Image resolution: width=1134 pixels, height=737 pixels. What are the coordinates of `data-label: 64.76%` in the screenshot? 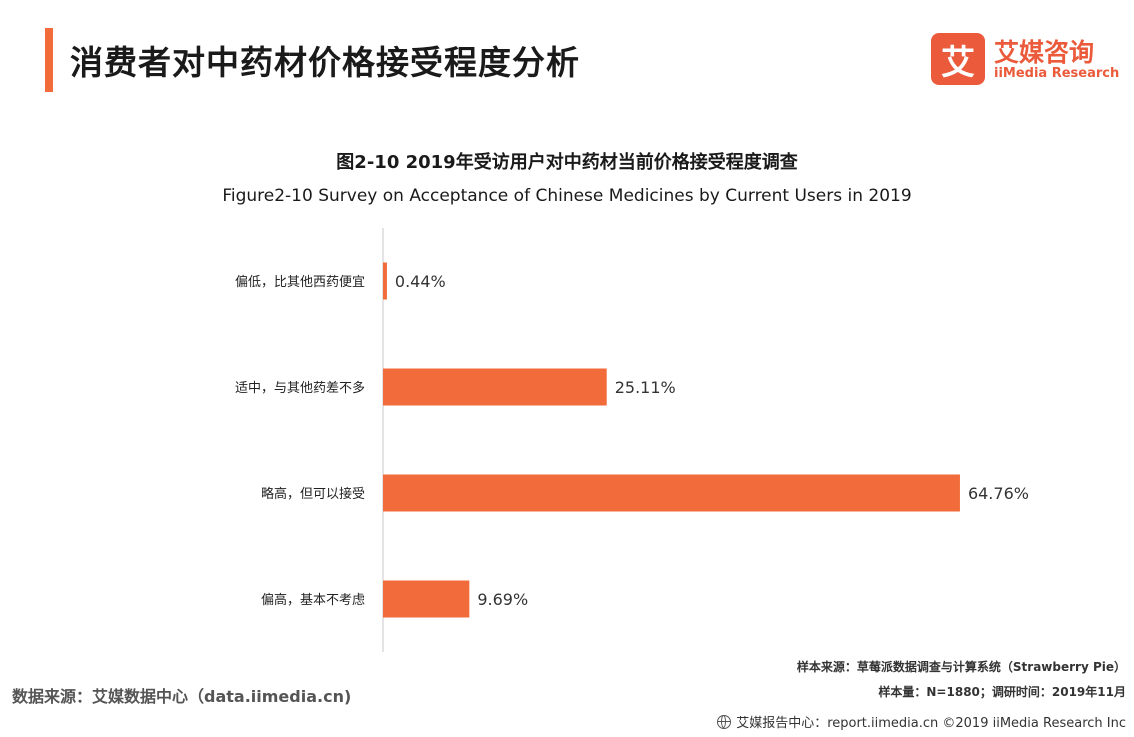 It's located at (998, 493).